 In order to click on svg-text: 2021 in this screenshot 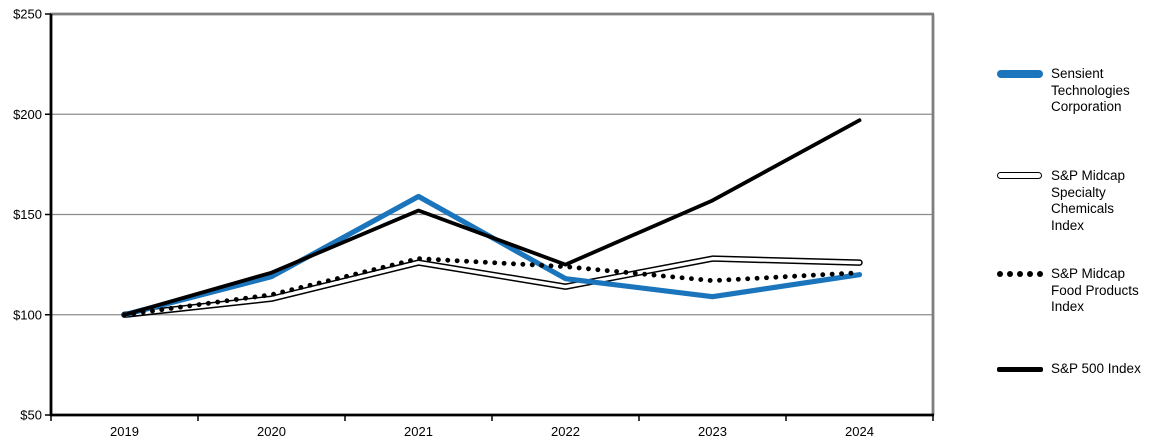, I will do `click(418, 431)`.